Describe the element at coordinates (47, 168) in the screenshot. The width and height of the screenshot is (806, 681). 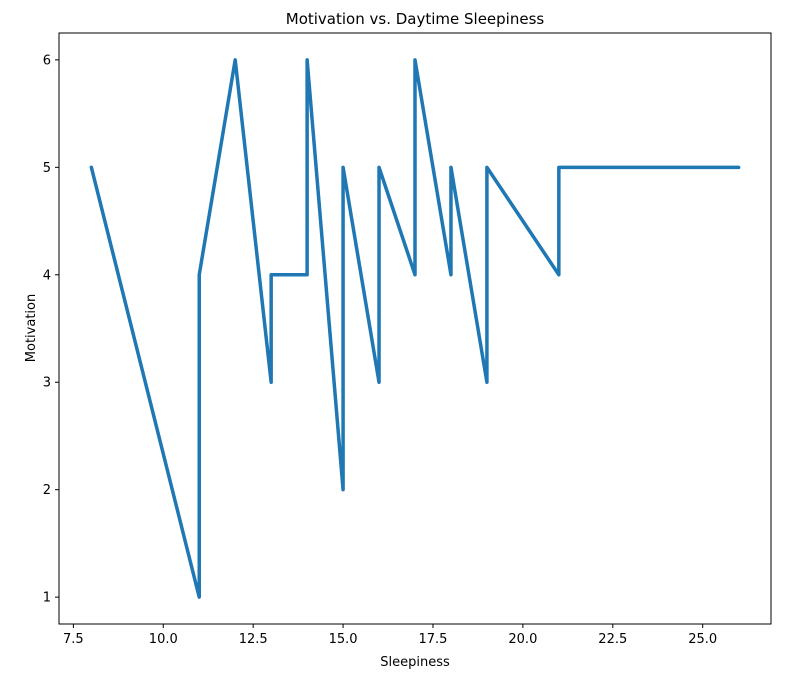
I see `y-tick-label: 5` at that location.